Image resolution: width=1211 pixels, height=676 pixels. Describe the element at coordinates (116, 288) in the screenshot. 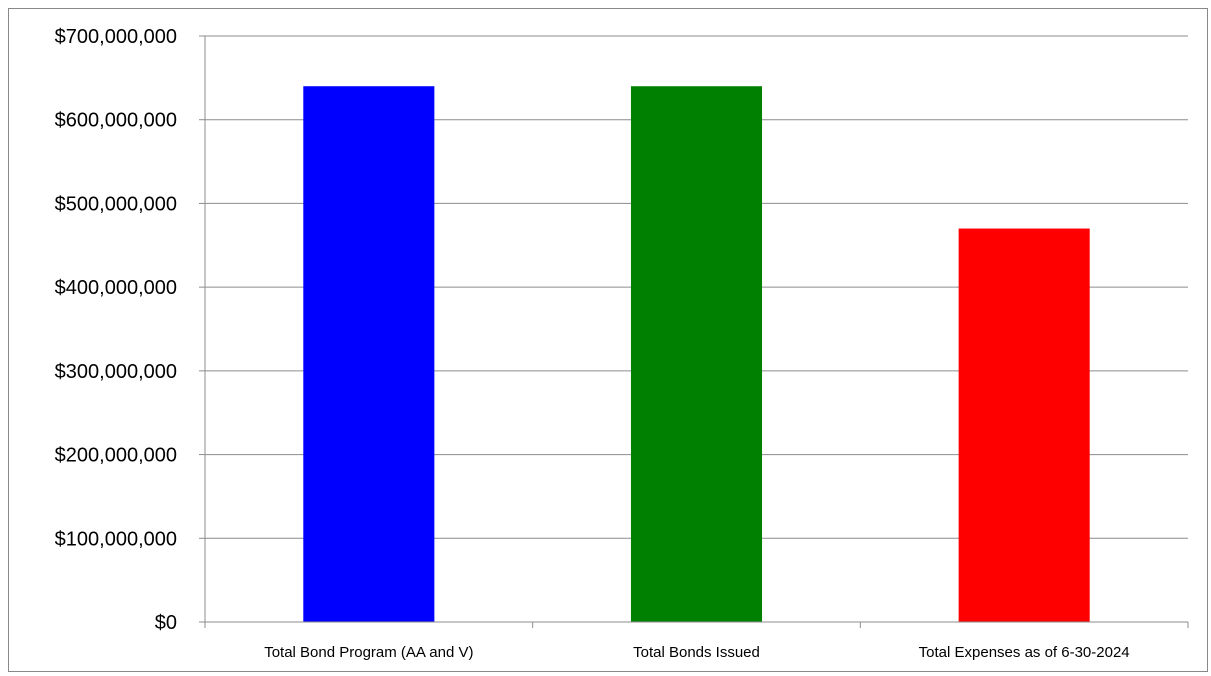

I see `y-tick-label: $400,000,000` at that location.